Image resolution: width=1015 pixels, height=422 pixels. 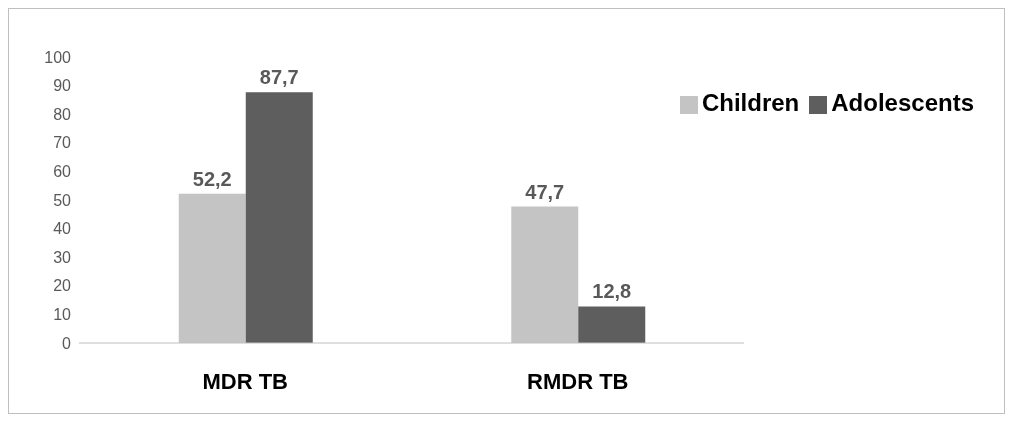 What do you see at coordinates (62, 172) in the screenshot?
I see `y-tick-label: 60` at bounding box center [62, 172].